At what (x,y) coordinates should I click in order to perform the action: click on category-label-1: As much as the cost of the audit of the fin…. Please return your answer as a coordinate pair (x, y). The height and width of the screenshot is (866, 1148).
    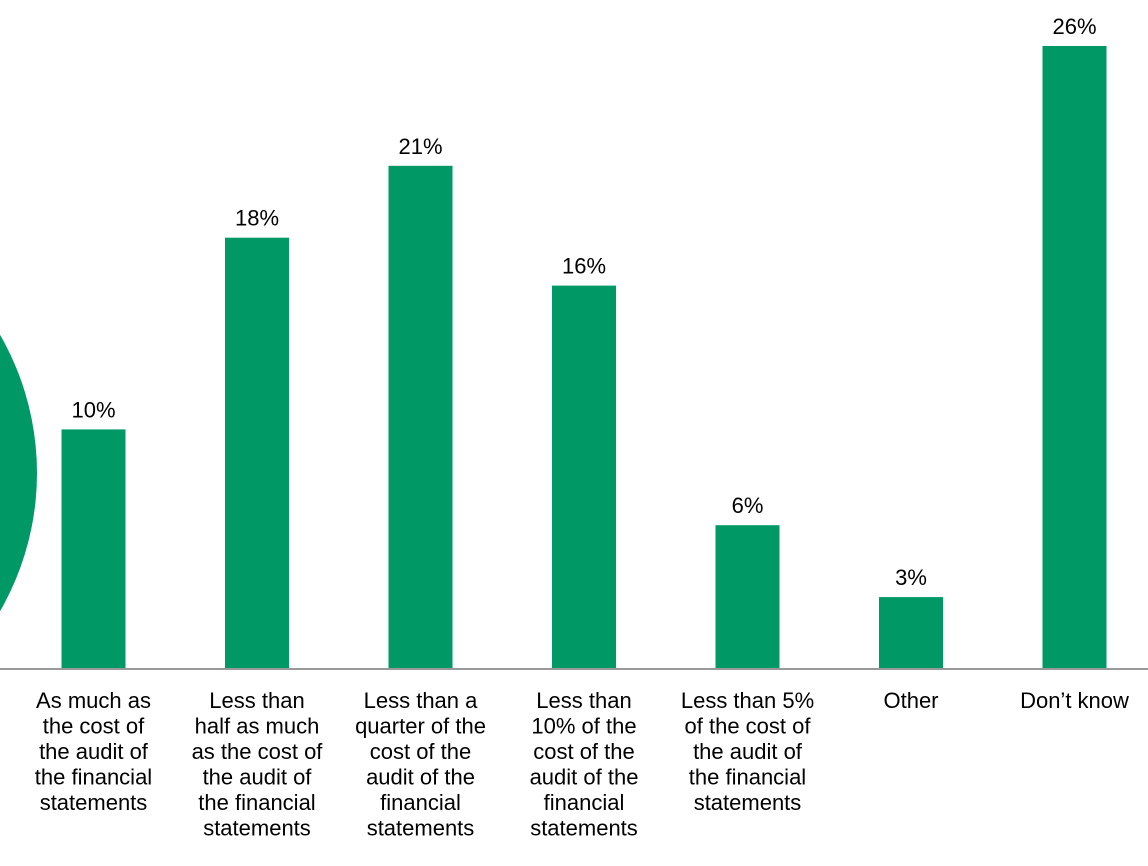
    Looking at the image, I should click on (93, 751).